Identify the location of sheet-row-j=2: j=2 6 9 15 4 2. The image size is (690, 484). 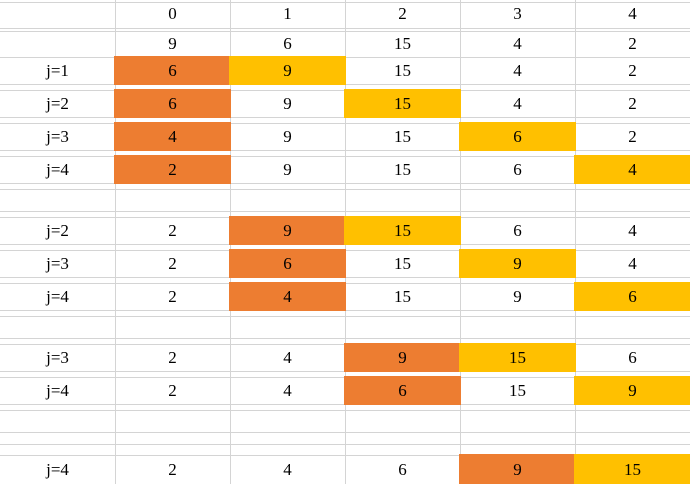
(345, 103).